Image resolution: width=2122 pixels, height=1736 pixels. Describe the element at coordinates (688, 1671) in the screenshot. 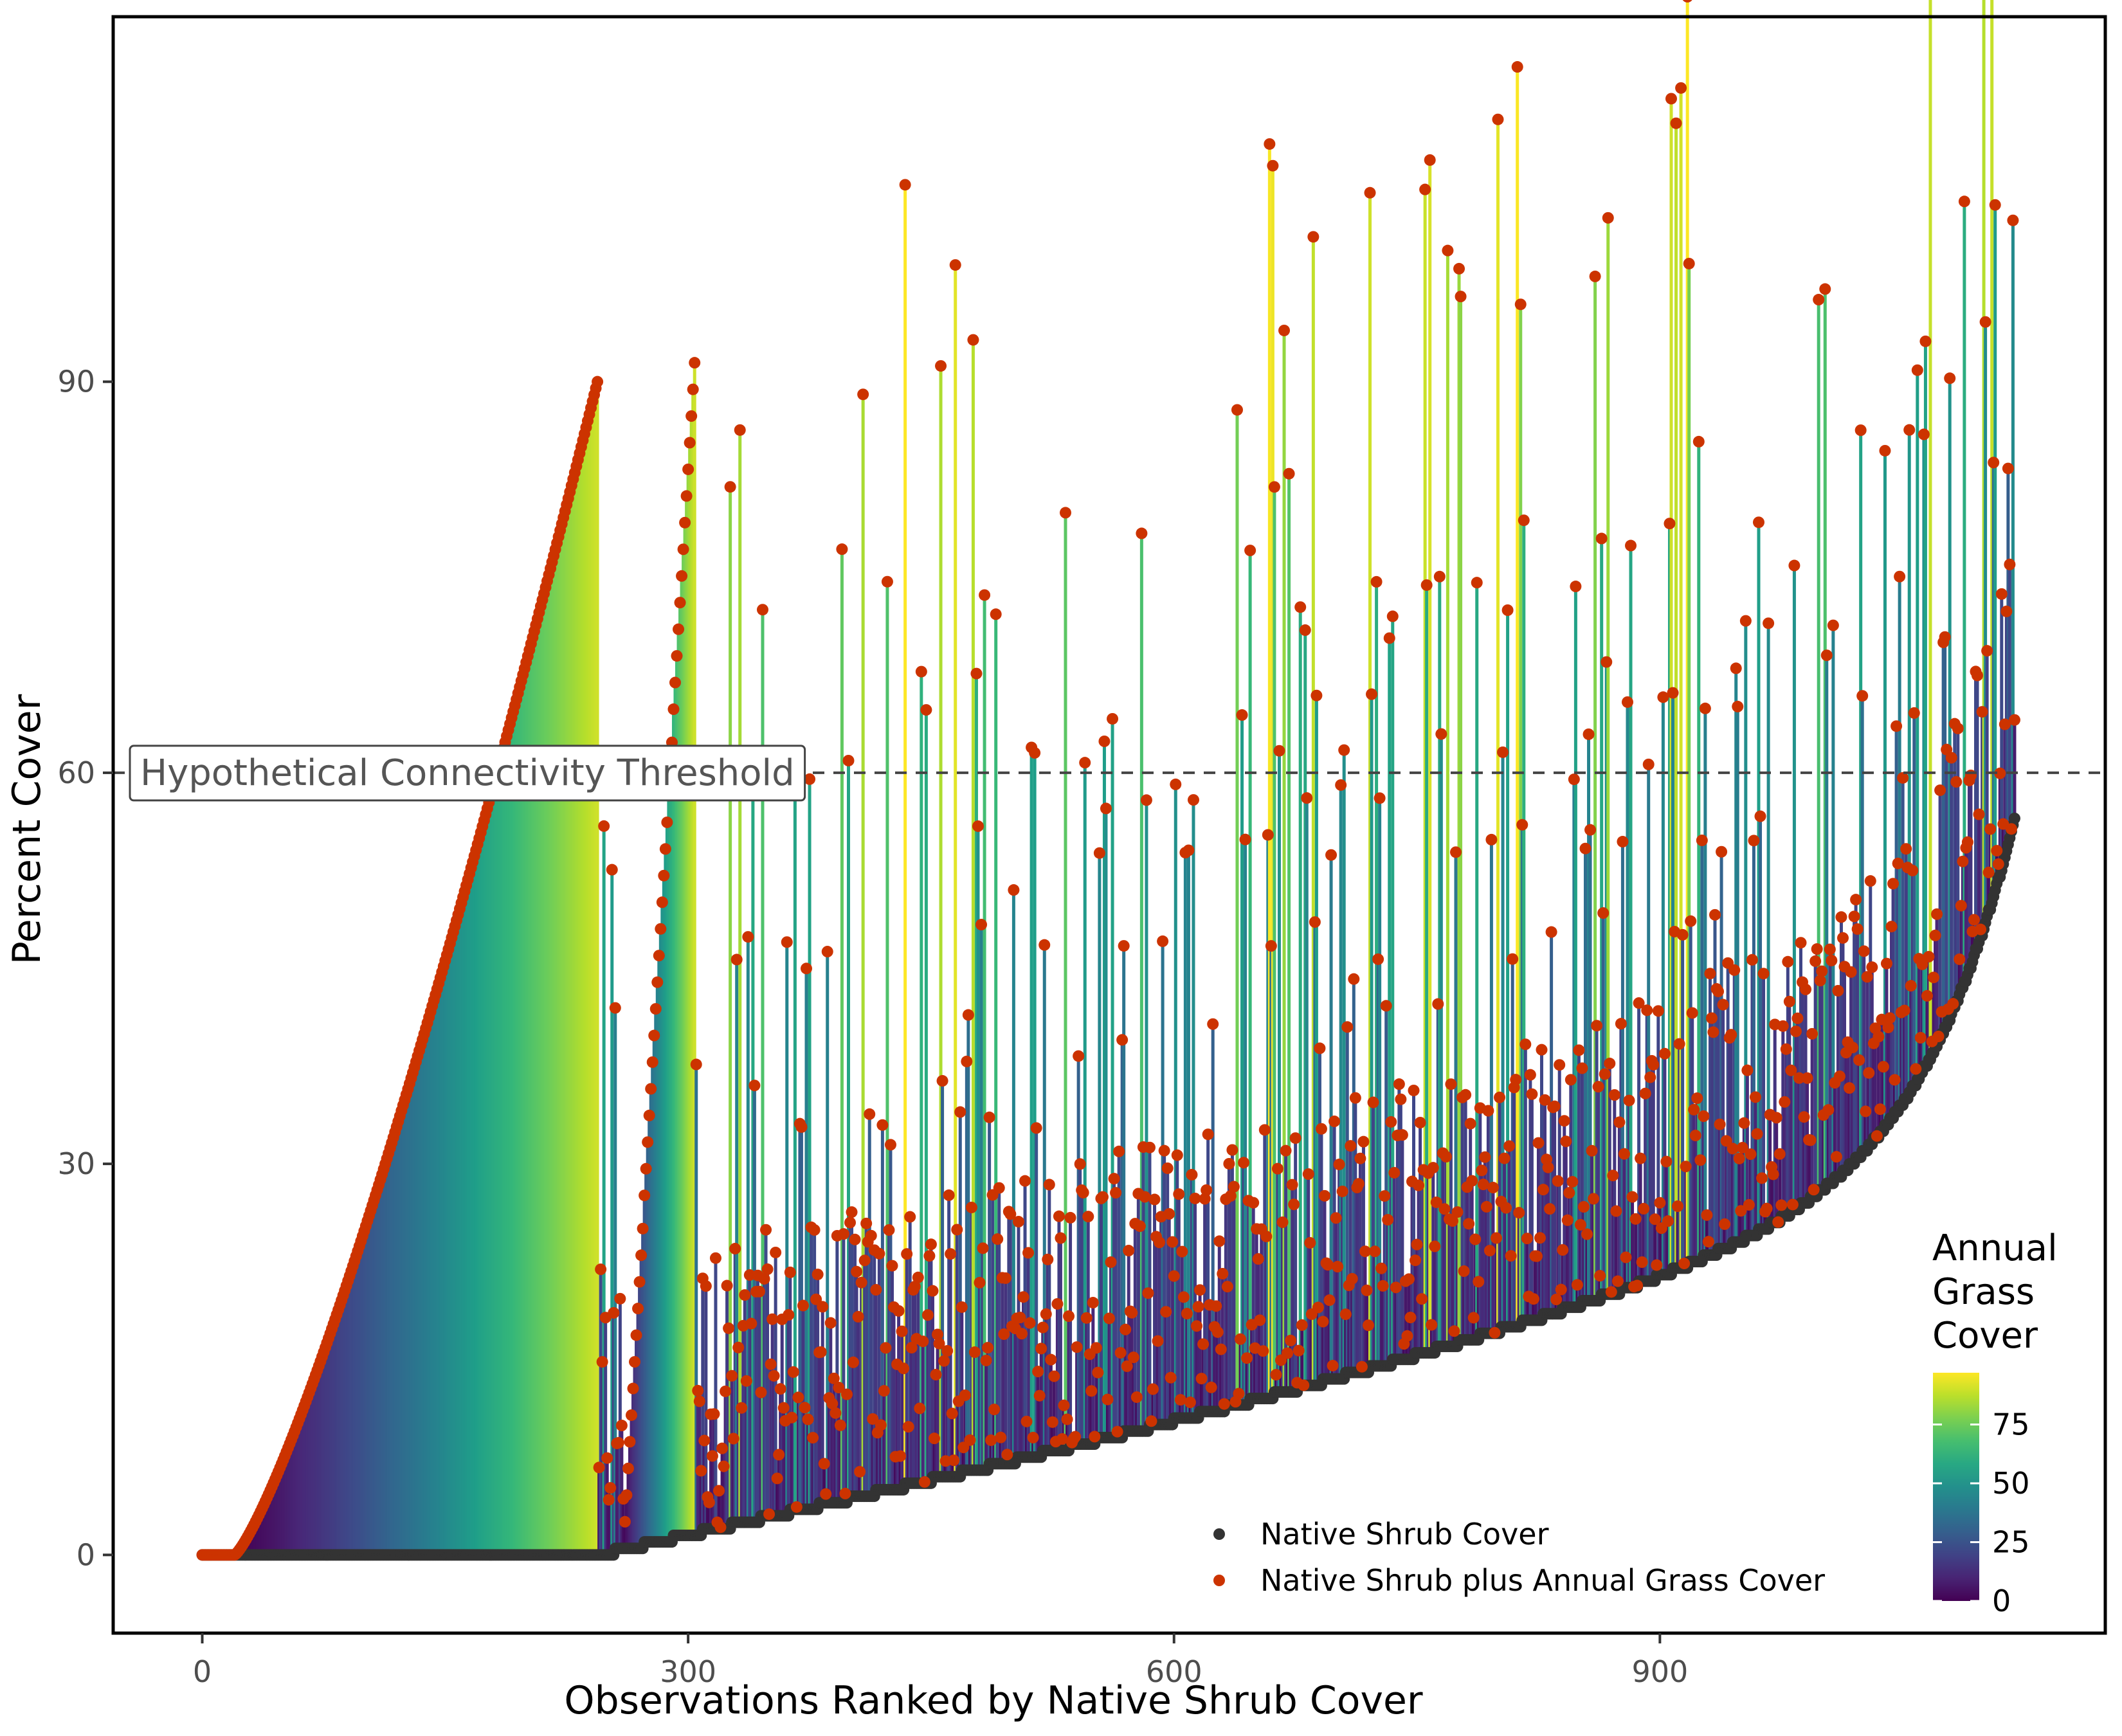

I see `x-tick-label: 300` at that location.